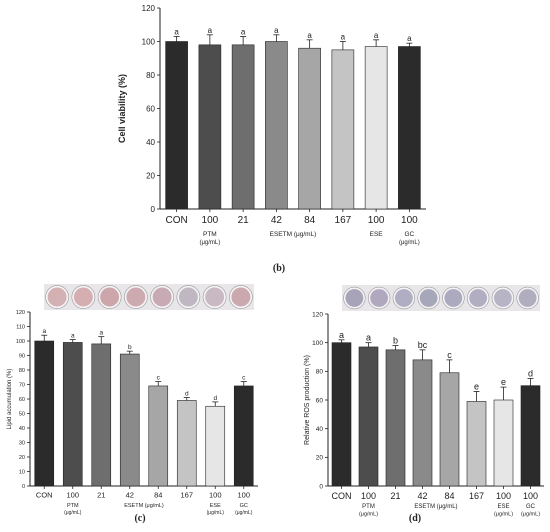  What do you see at coordinates (20, 327) in the screenshot?
I see `y-tick-label: 110` at bounding box center [20, 327].